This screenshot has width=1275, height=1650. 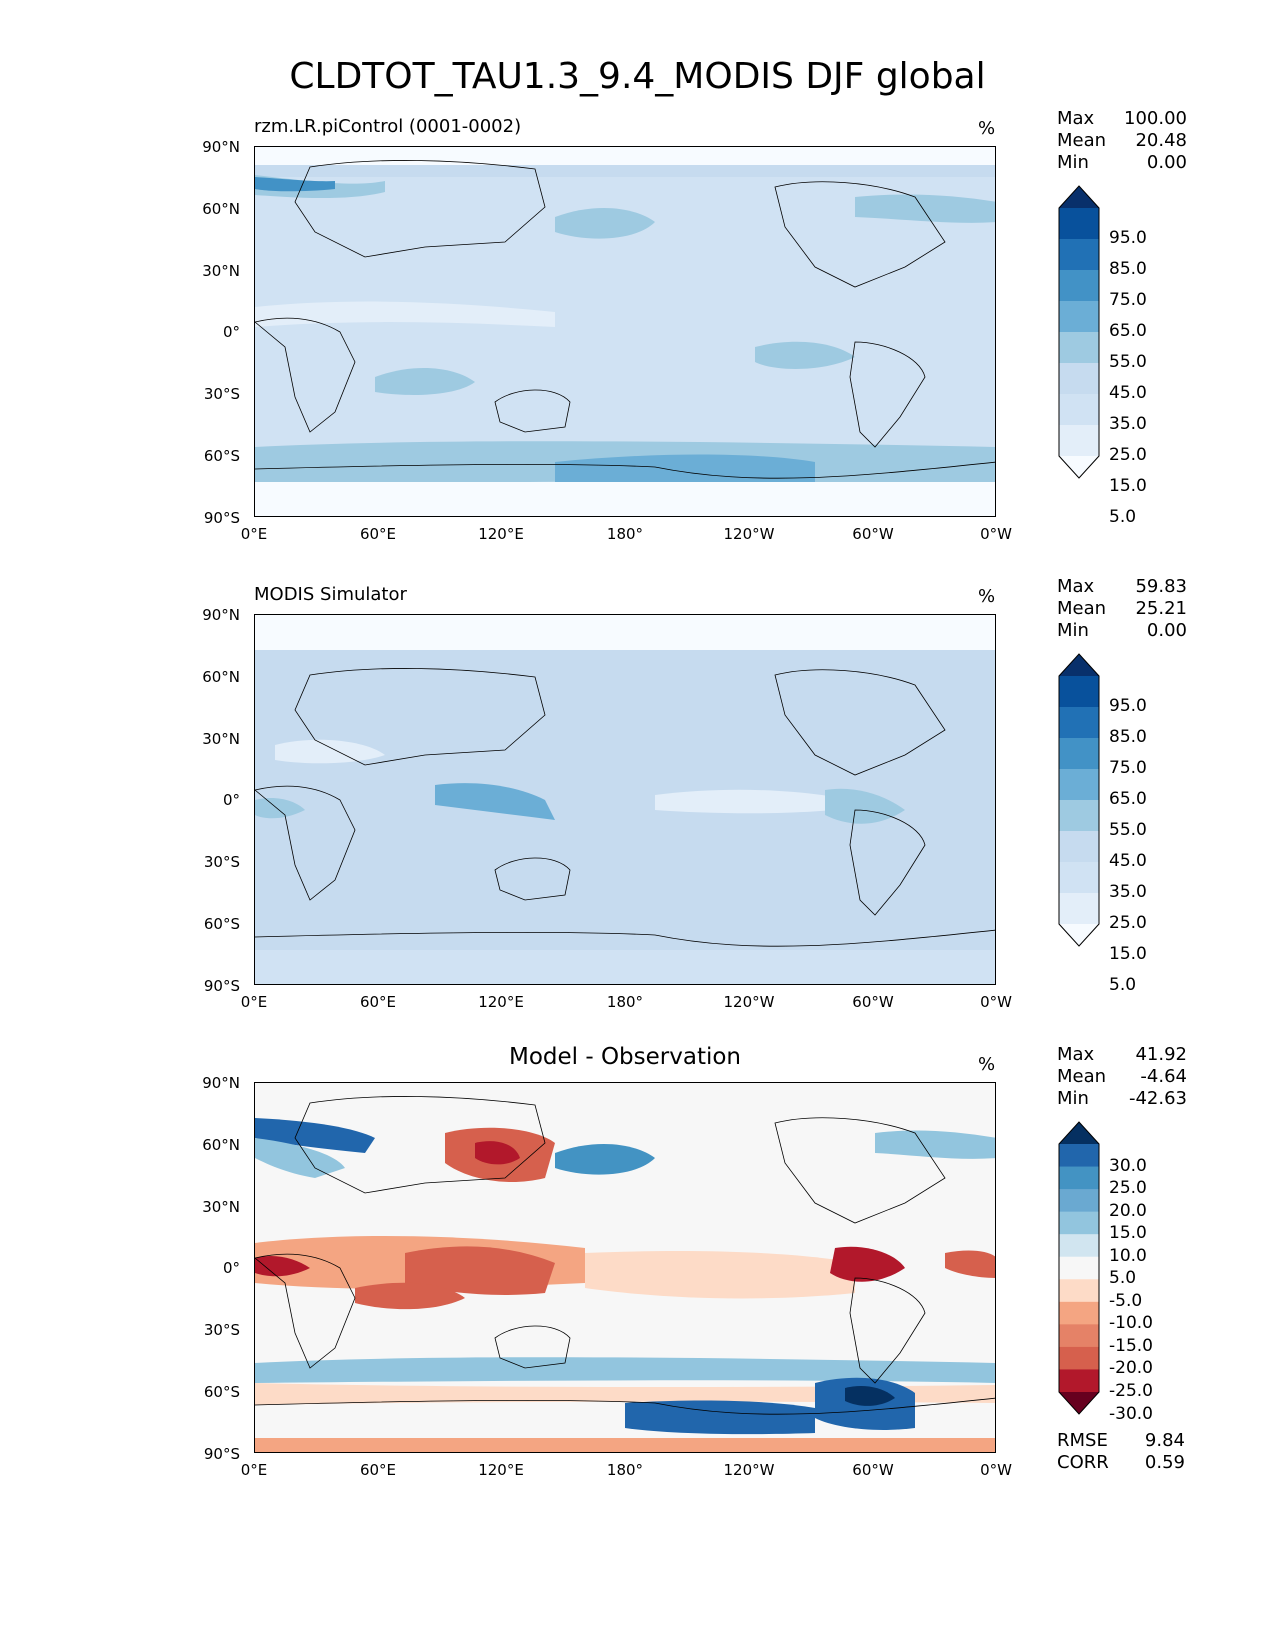 What do you see at coordinates (1128, 1255) in the screenshot?
I see `colorbar-tick-label: 10.0` at bounding box center [1128, 1255].